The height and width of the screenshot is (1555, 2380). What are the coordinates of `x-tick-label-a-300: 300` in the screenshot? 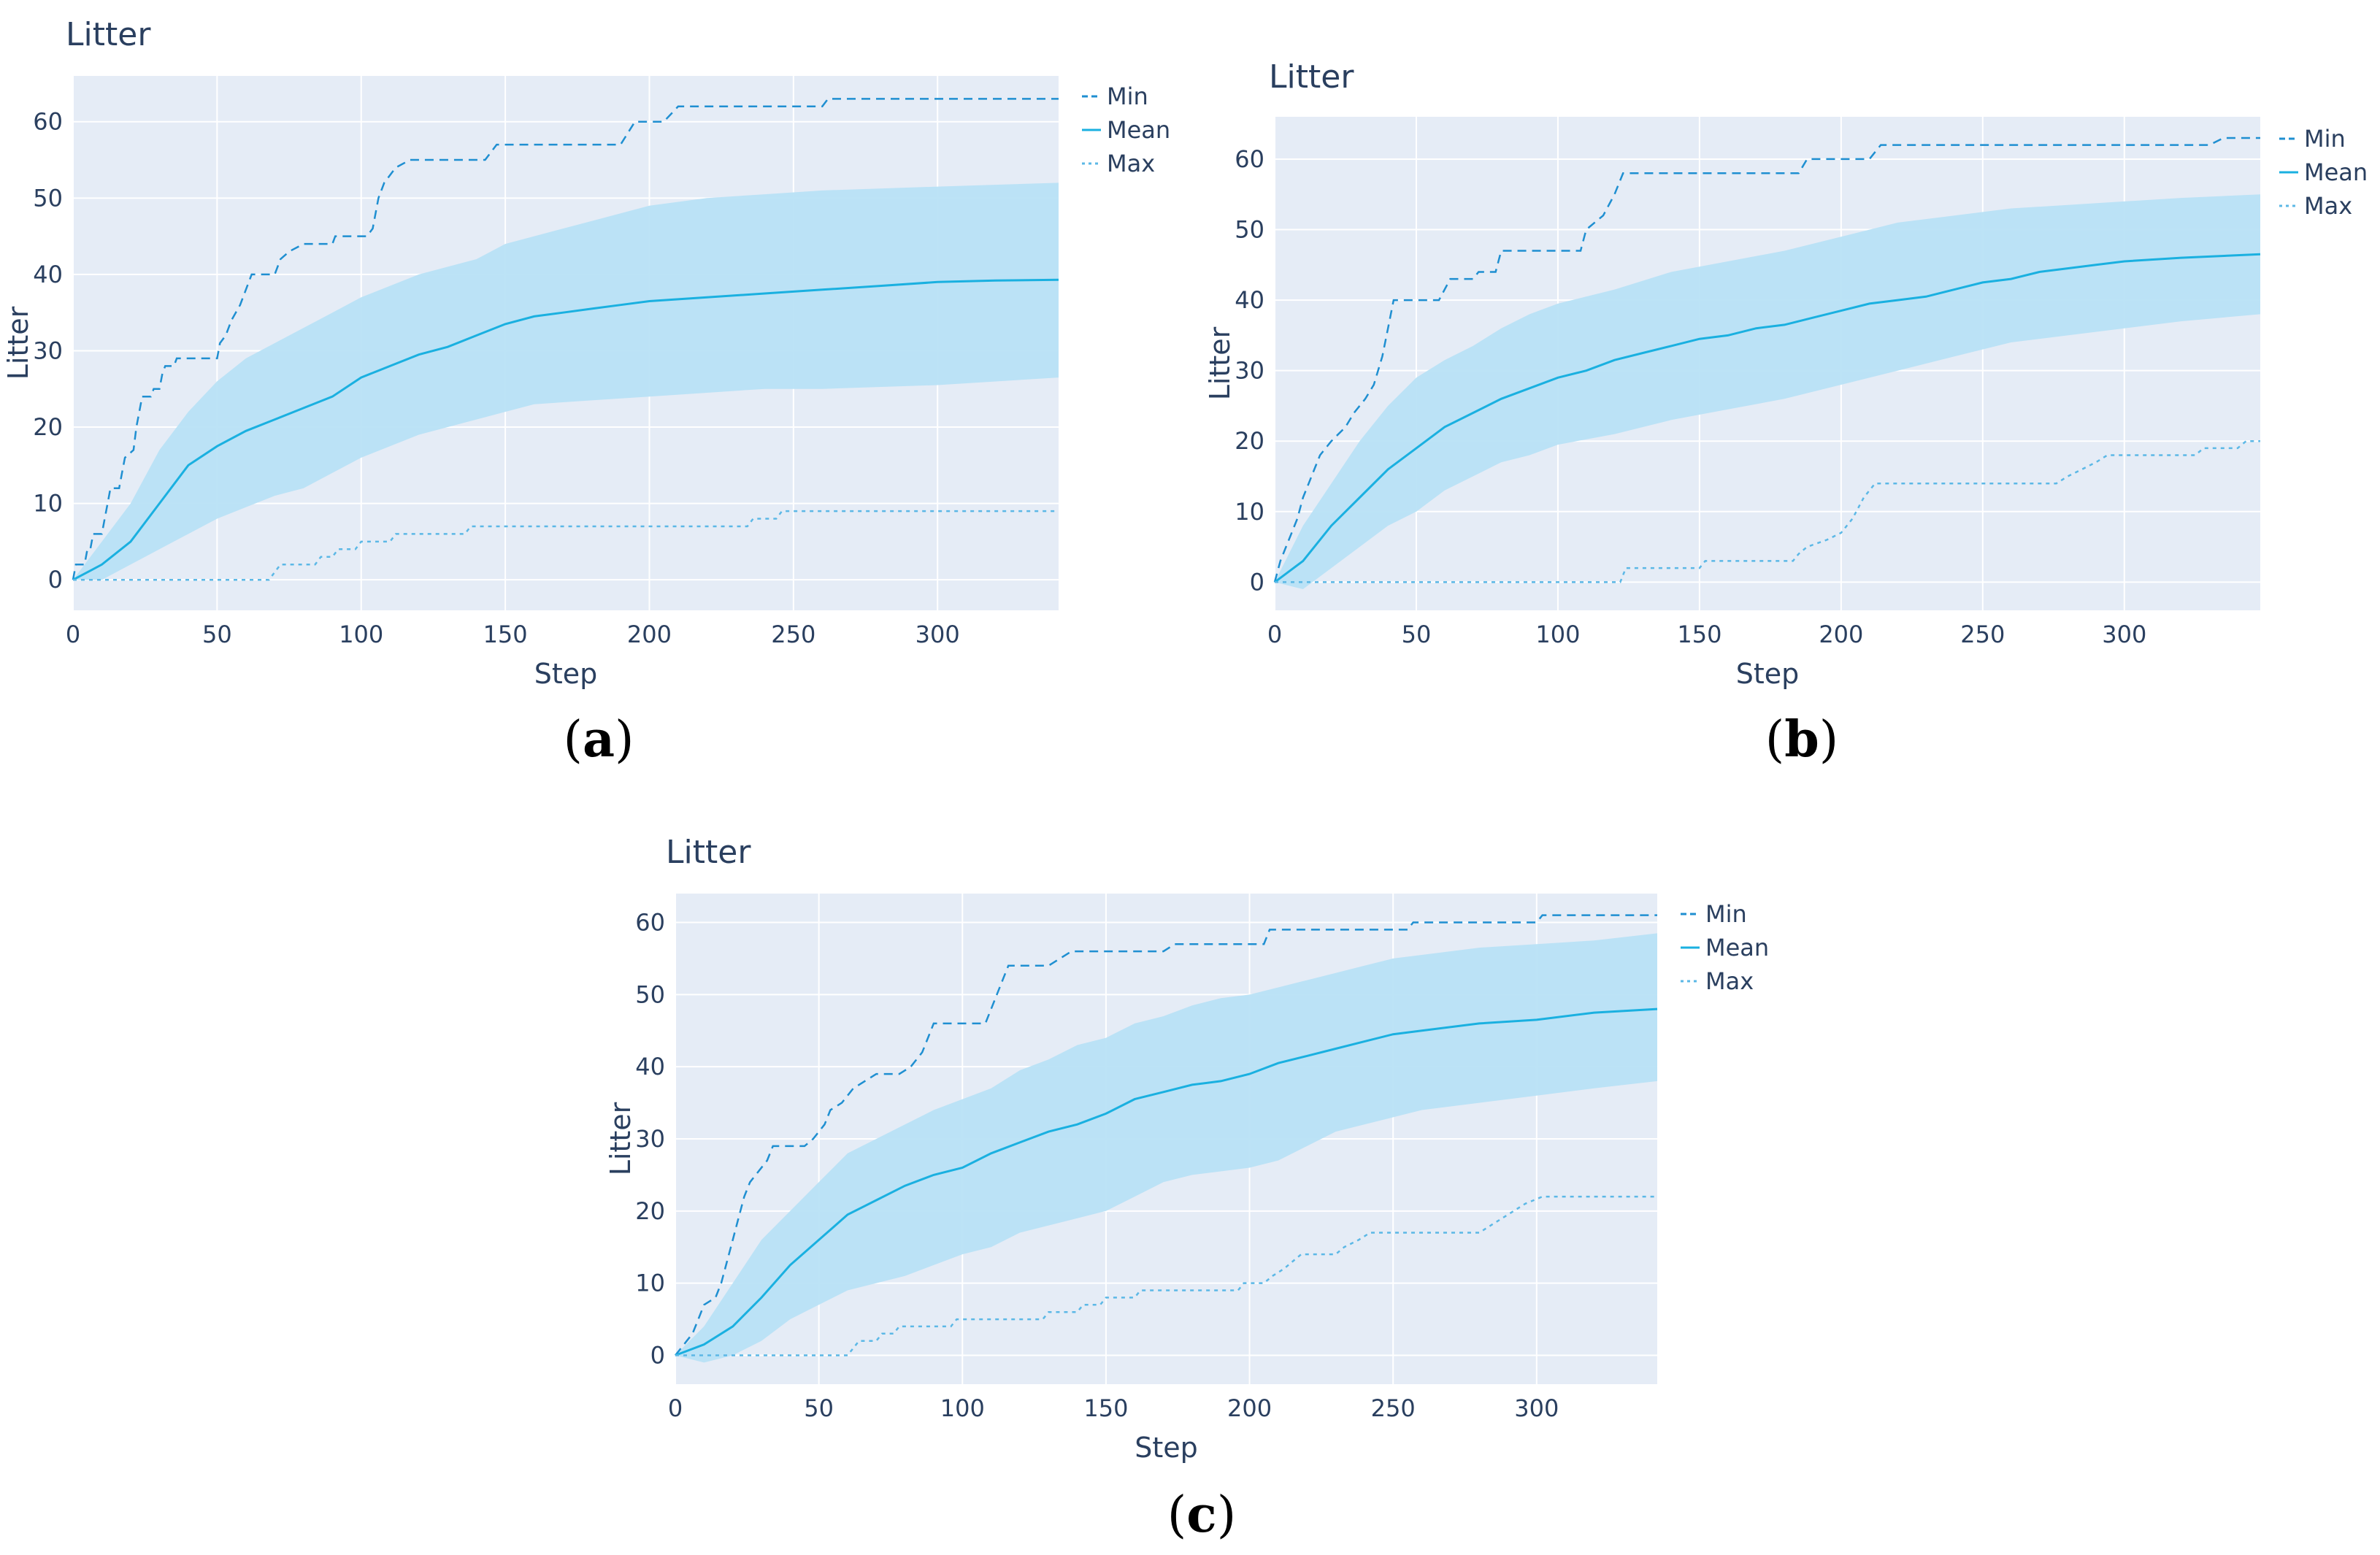 It's located at (937, 635).